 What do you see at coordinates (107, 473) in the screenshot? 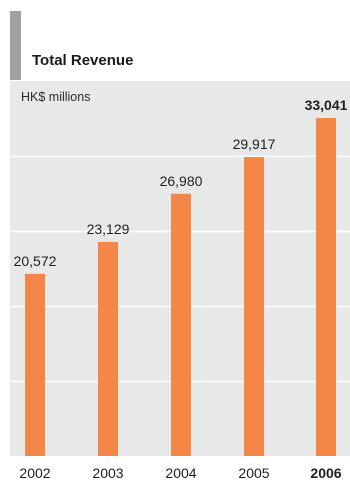
I see `category-label-2003: 2003` at bounding box center [107, 473].